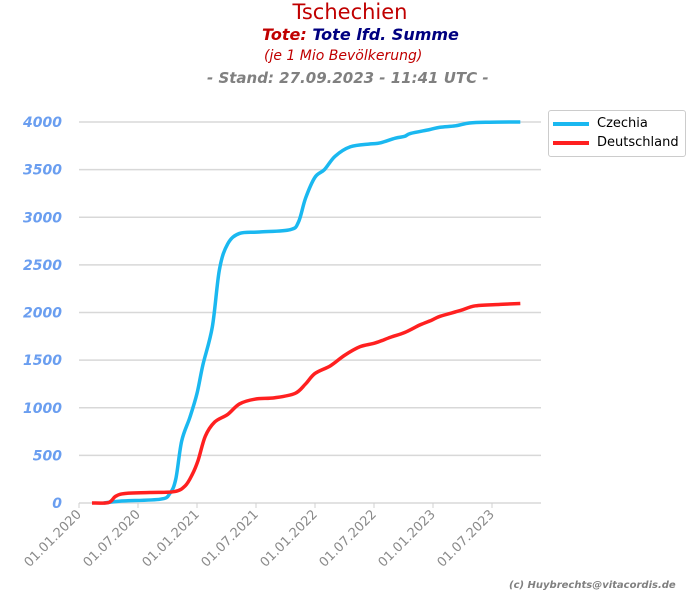  What do you see at coordinates (622, 123) in the screenshot?
I see `legend-label: Czechia` at bounding box center [622, 123].